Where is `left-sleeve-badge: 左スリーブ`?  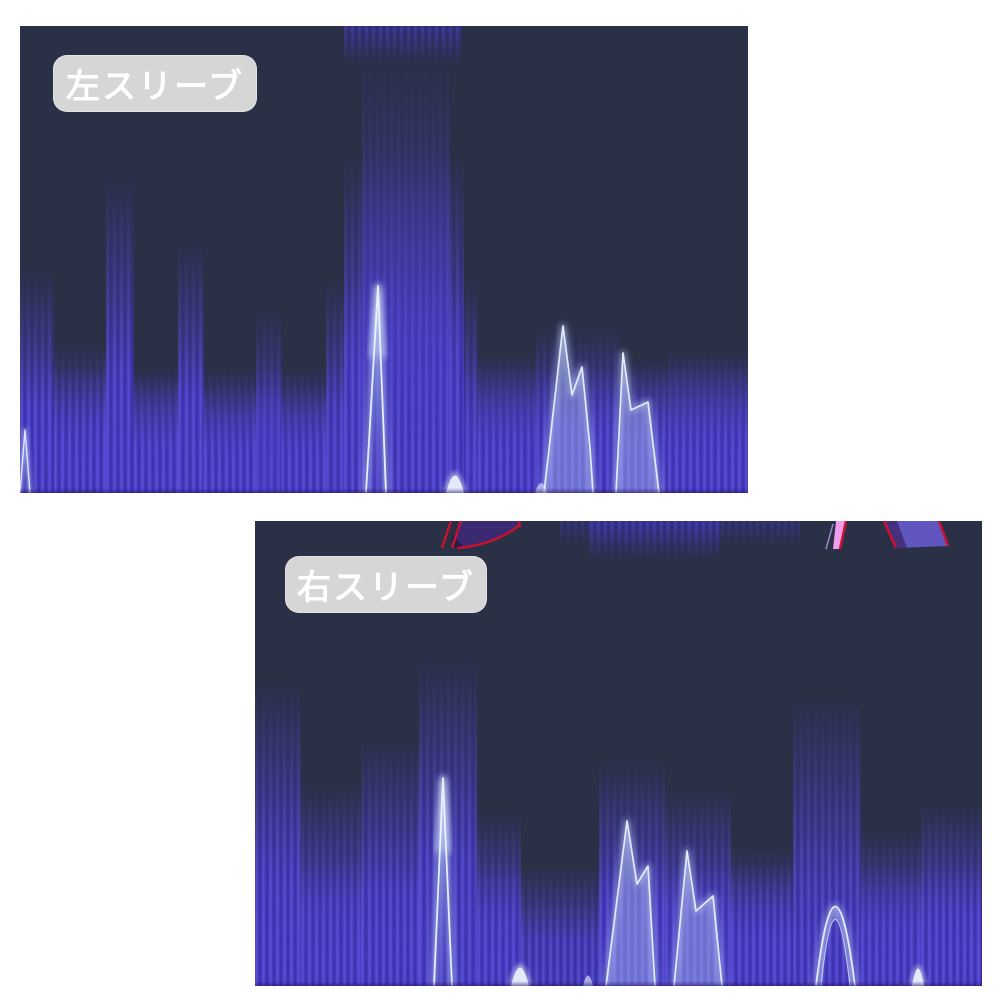
left-sleeve-badge: 左スリーブ is located at coordinates (155, 83).